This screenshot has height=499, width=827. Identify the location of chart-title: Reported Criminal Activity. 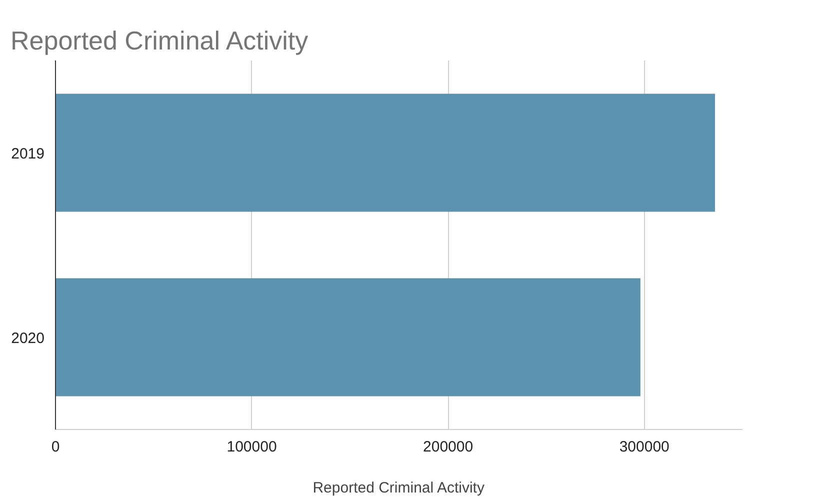
(159, 41).